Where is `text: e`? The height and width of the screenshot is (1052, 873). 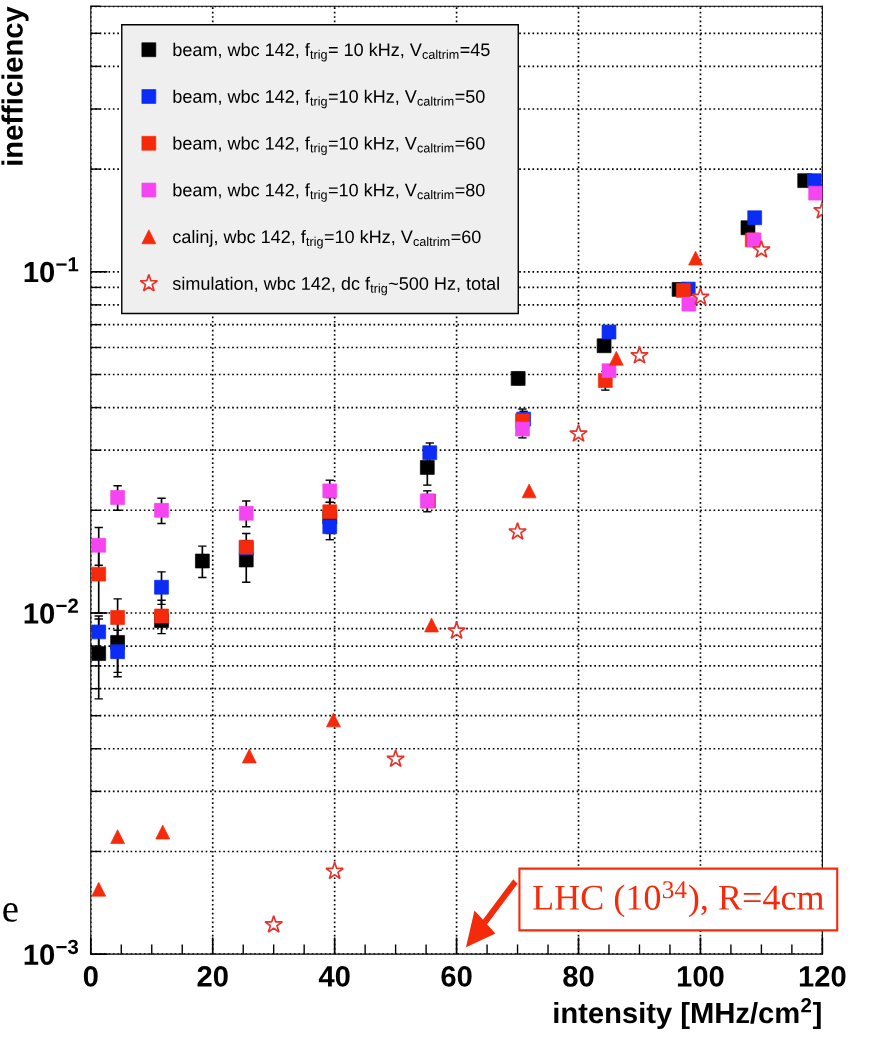 text: e is located at coordinates (10, 912).